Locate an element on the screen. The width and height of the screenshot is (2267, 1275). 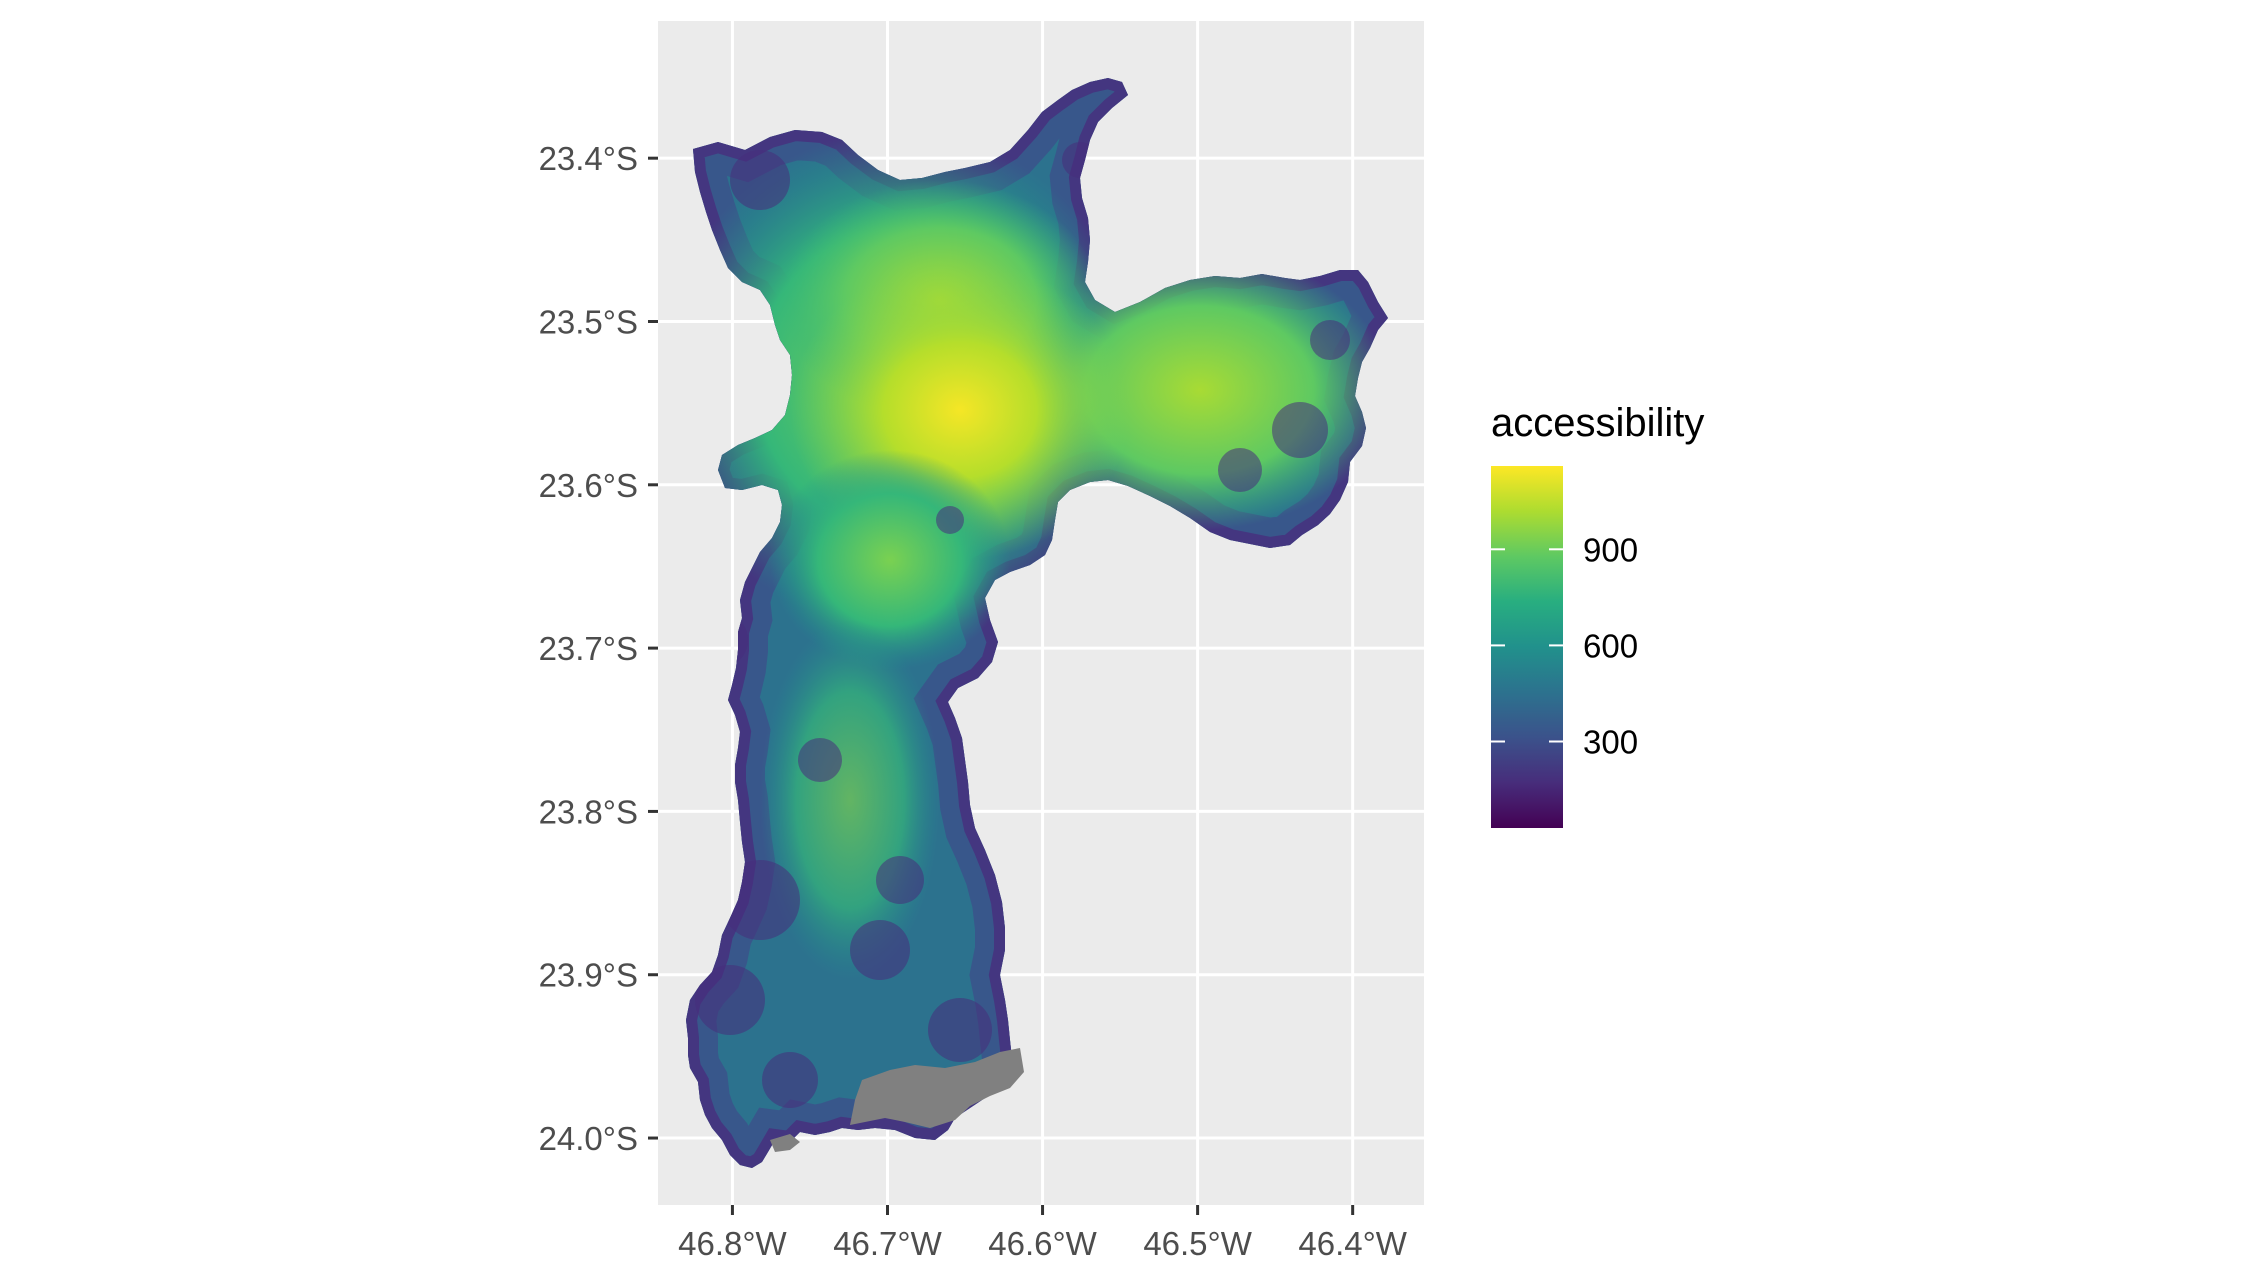
x-tick-label-3: 46.5°W is located at coordinates (1197, 1243).